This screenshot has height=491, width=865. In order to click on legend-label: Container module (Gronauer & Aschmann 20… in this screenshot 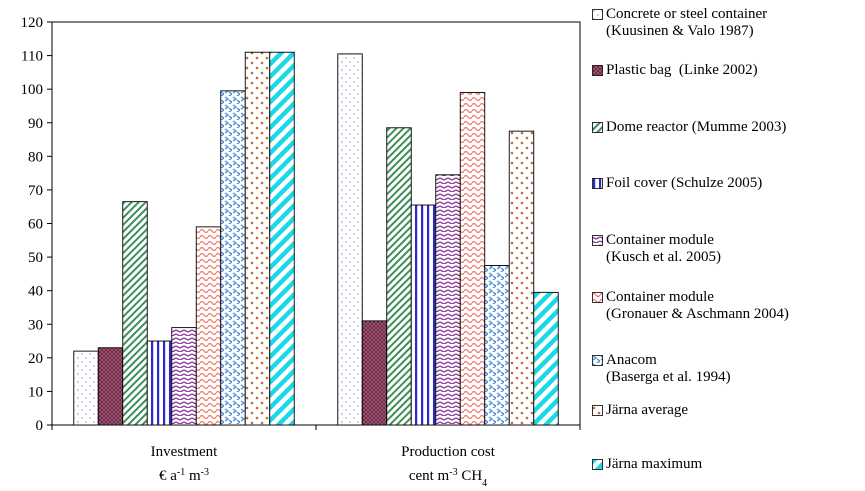, I will do `click(697, 305)`.